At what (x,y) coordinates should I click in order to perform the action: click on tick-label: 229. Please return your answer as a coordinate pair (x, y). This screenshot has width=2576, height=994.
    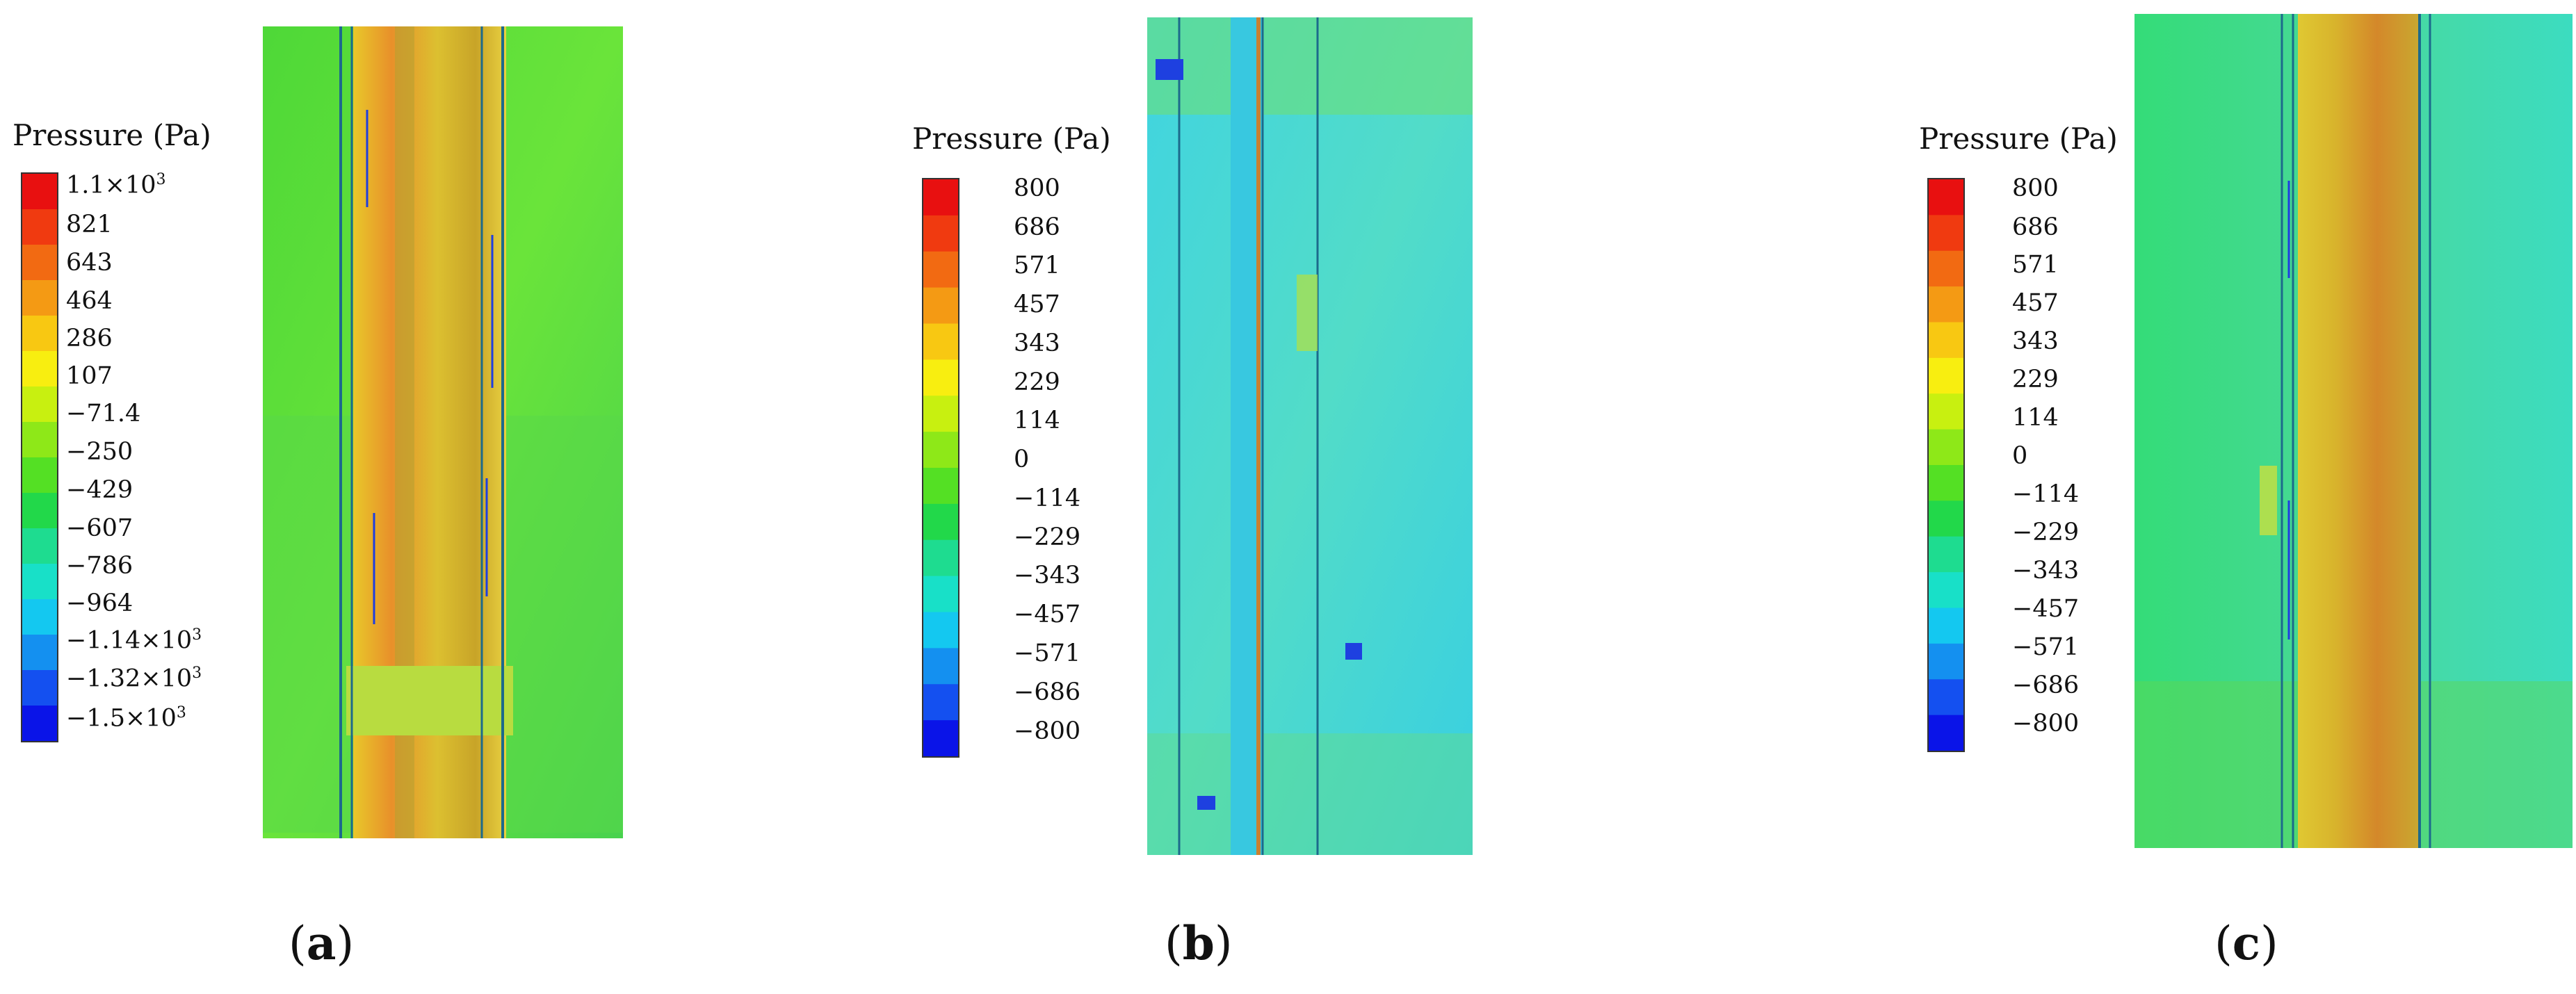
    Looking at the image, I should click on (1037, 382).